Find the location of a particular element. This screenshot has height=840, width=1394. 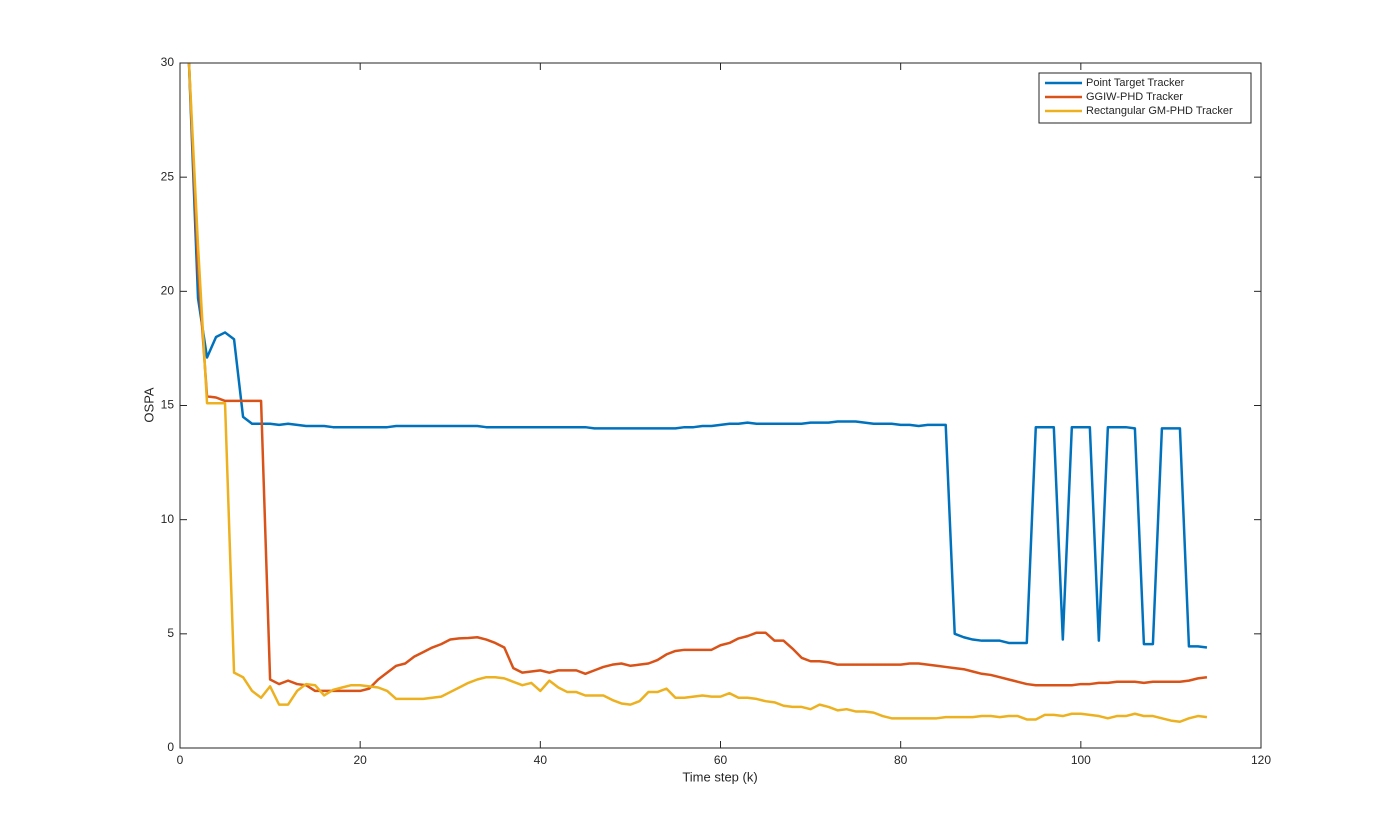

x-tick-label: 80 is located at coordinates (901, 760).